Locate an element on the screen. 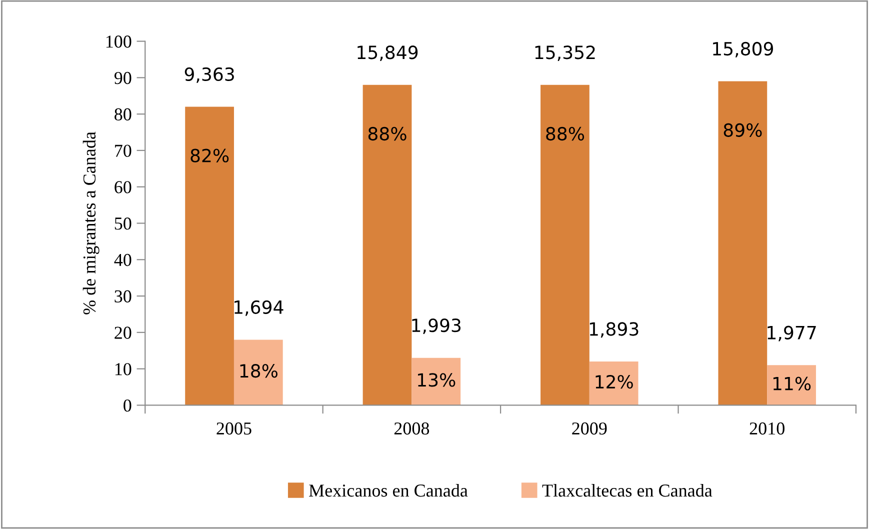  data-label: 12% is located at coordinates (614, 381).